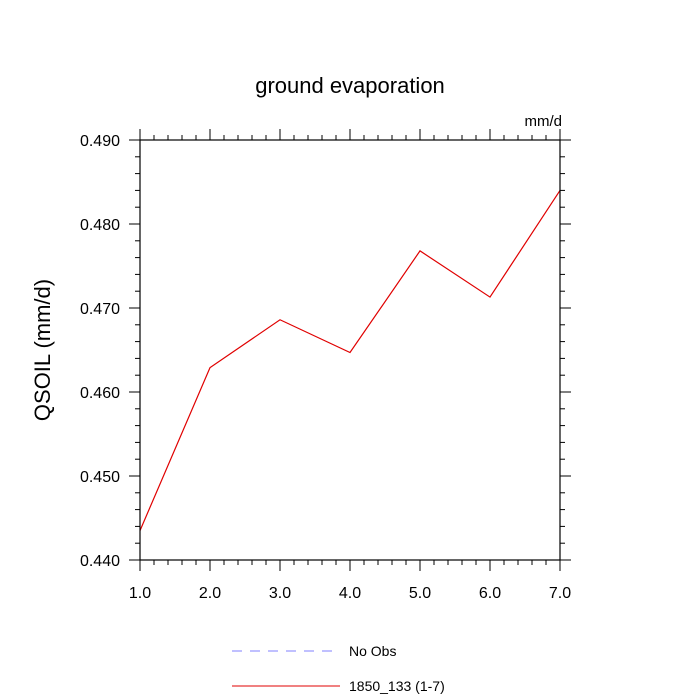  Describe the element at coordinates (397, 686) in the screenshot. I see `legend-label-1850-133: 1850_133 (1-7)` at that location.